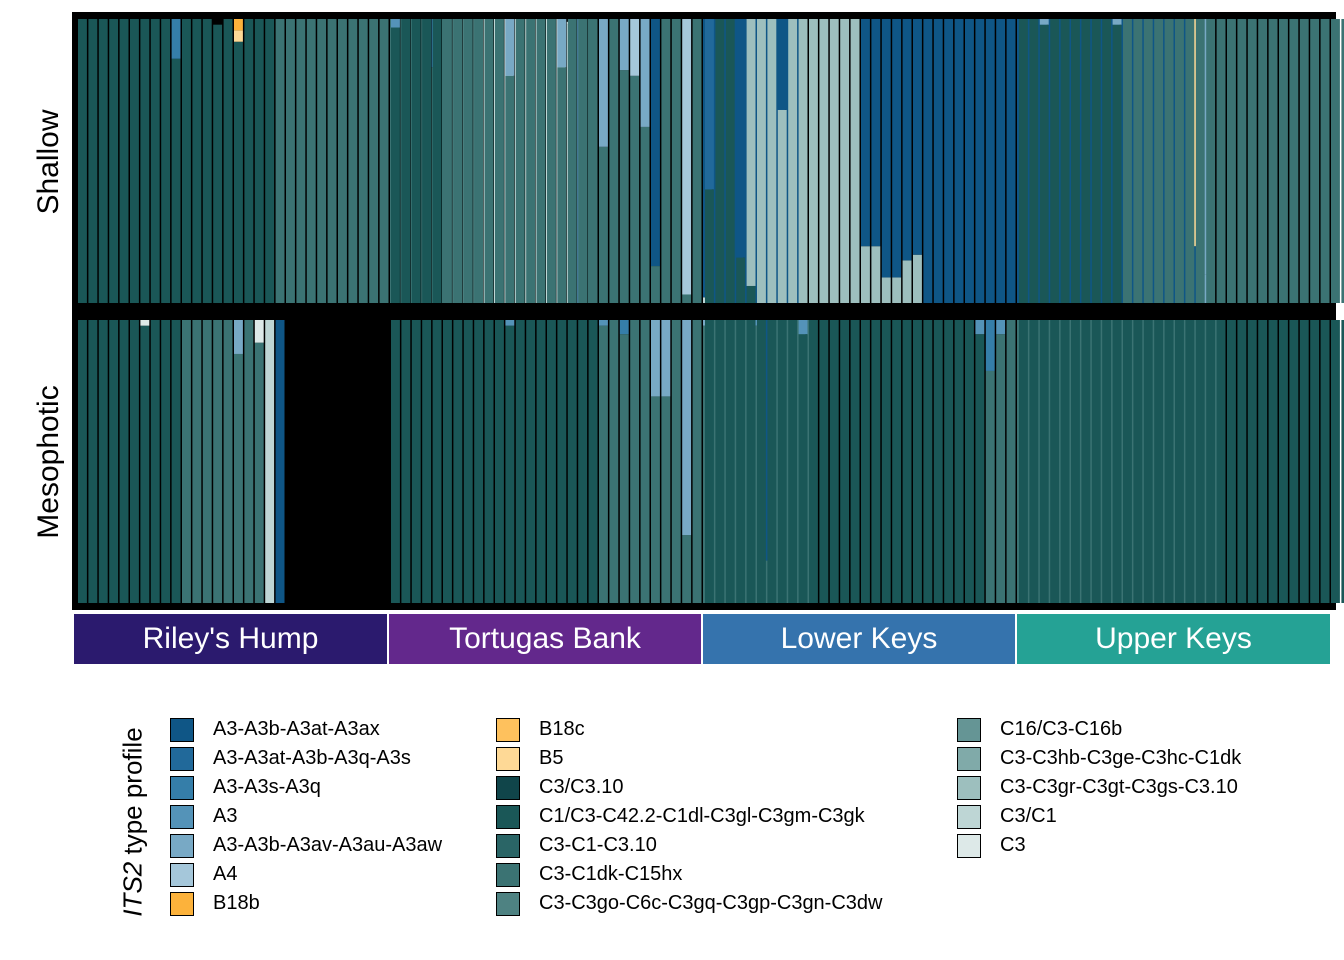  What do you see at coordinates (1099, 787) in the screenshot?
I see `legend-item: C3-C3gr-C3gt-C3gs-C3.10` at bounding box center [1099, 787].